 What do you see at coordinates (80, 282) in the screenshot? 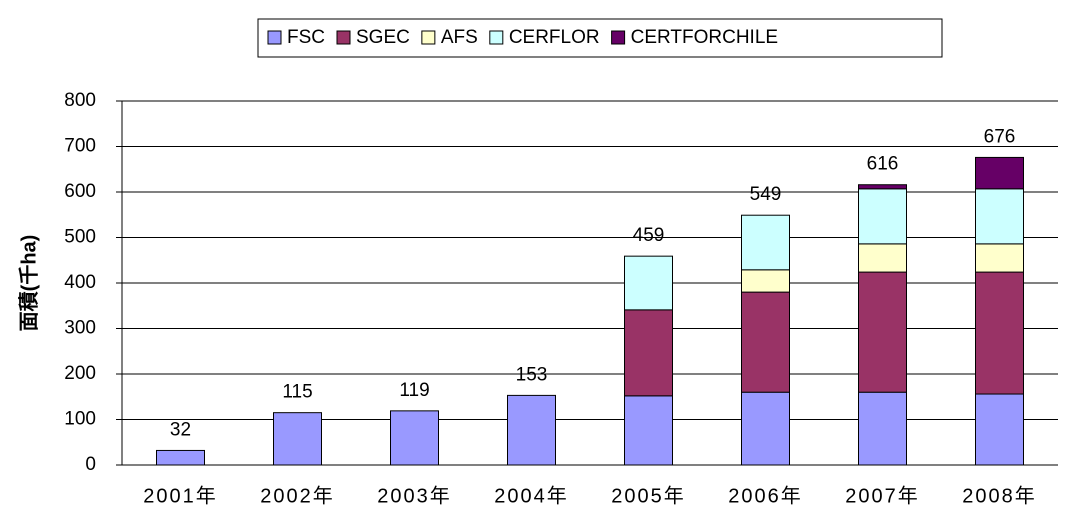
I see `y-tick-label: 400` at bounding box center [80, 282].